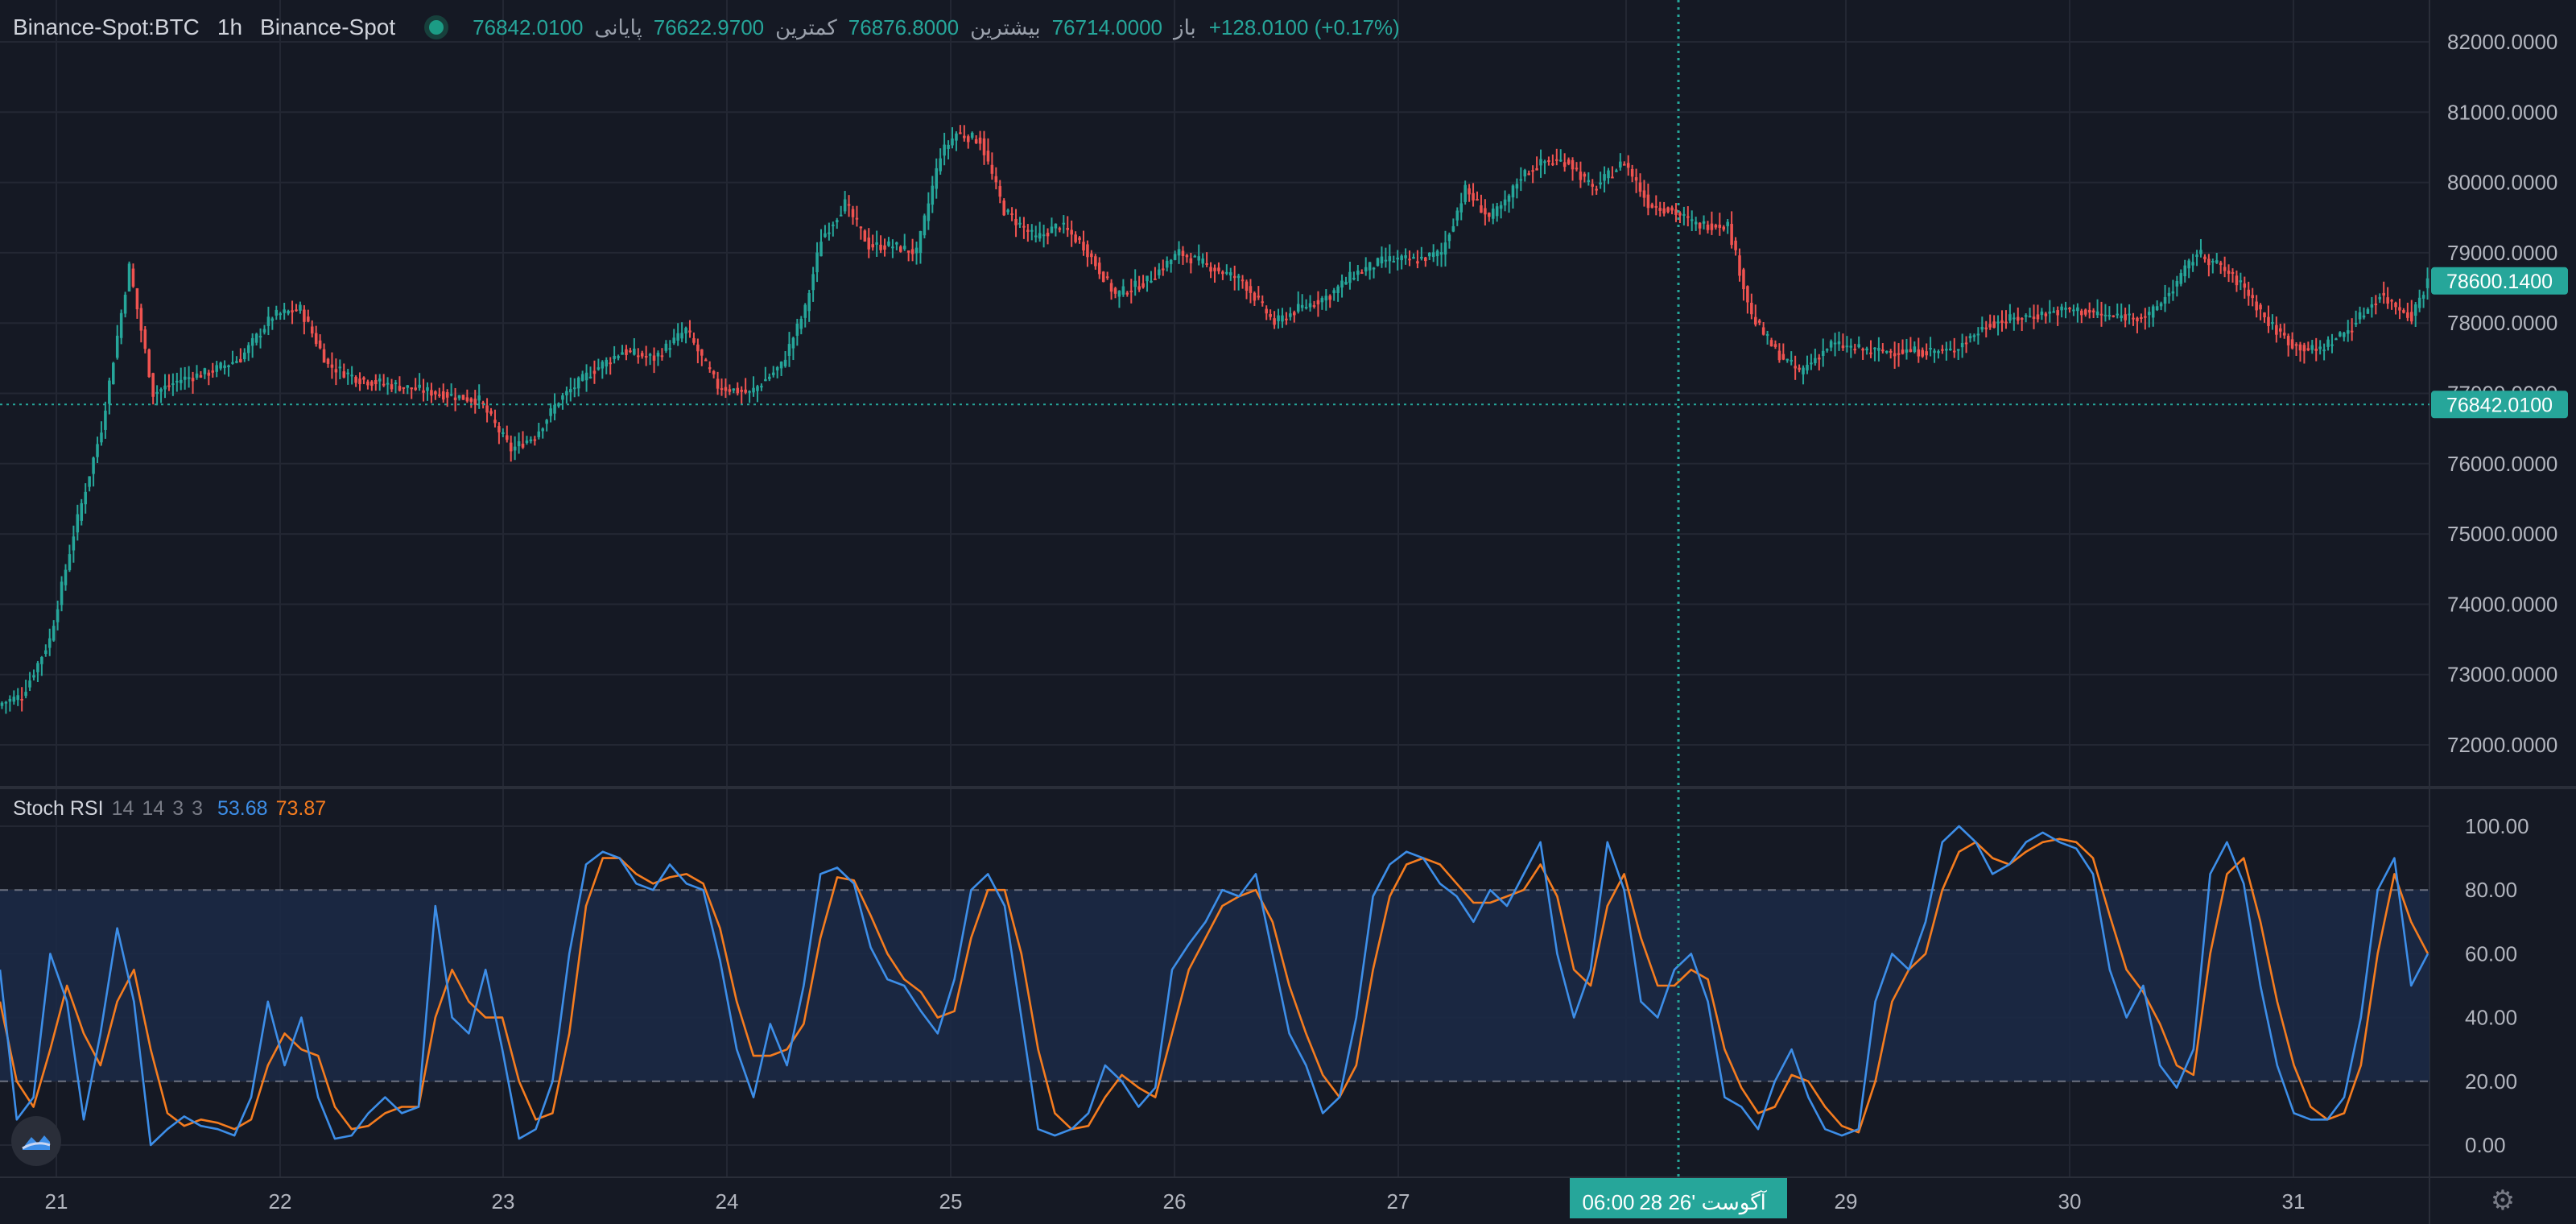 Image resolution: width=2576 pixels, height=1224 pixels. I want to click on brand-logo-icon, so click(36, 1141).